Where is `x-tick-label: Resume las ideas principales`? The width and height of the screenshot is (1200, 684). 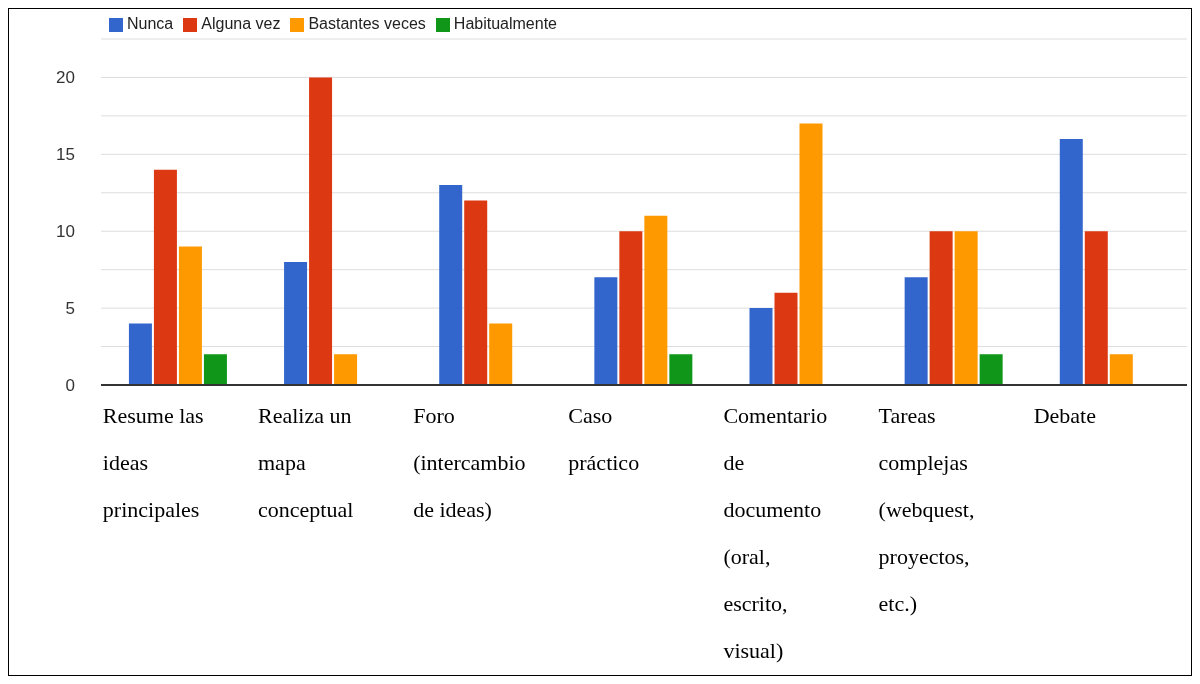 x-tick-label: Resume las ideas principales is located at coordinates (153, 462).